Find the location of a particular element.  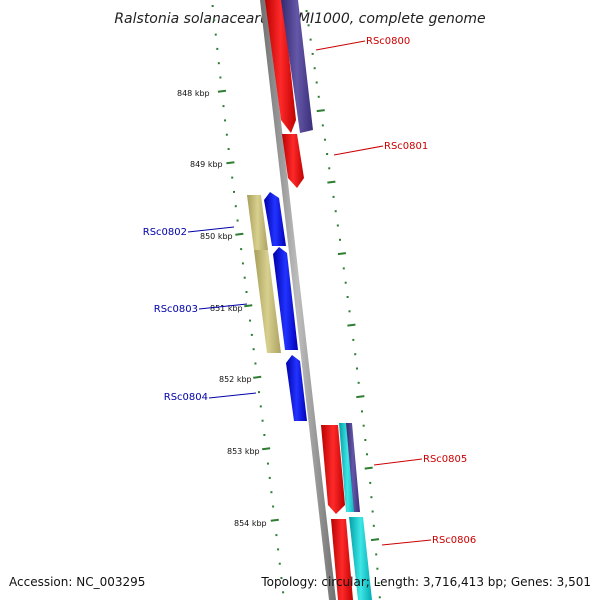

feature-rsc0804-block is located at coordinates (296, 388).